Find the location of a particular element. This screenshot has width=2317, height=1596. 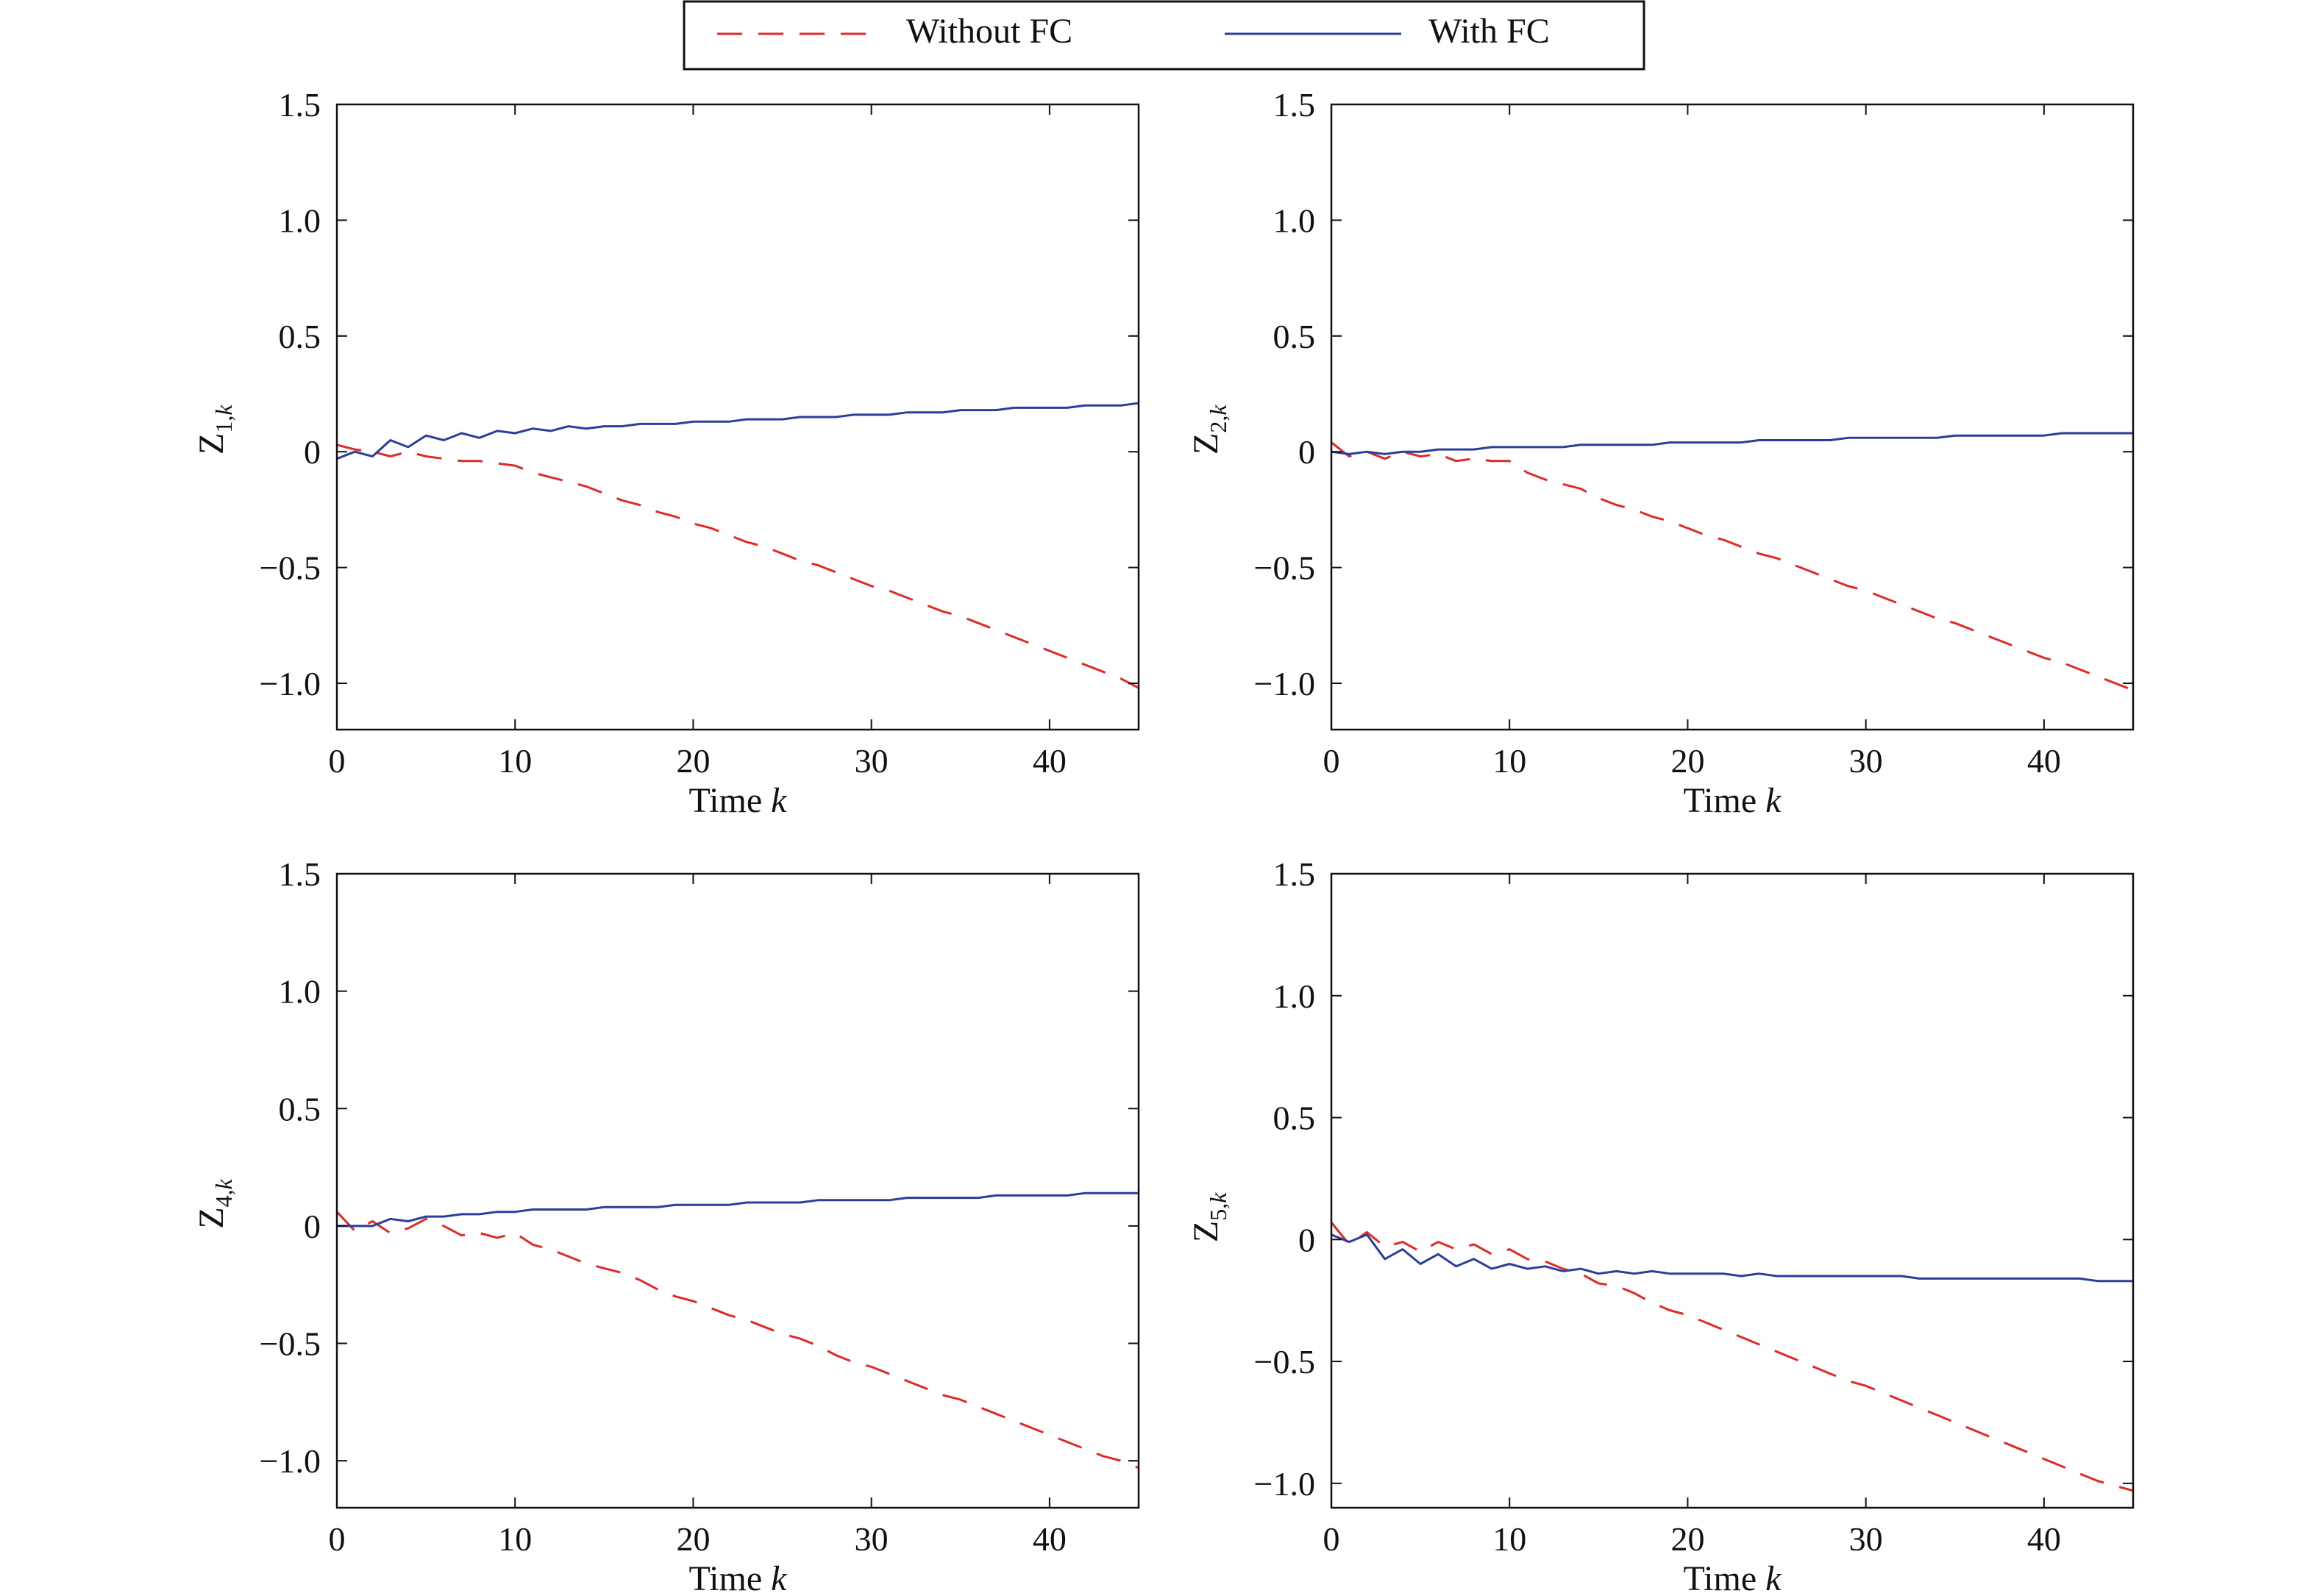

legend-label-with-fc: With FC is located at coordinates (1489, 31).